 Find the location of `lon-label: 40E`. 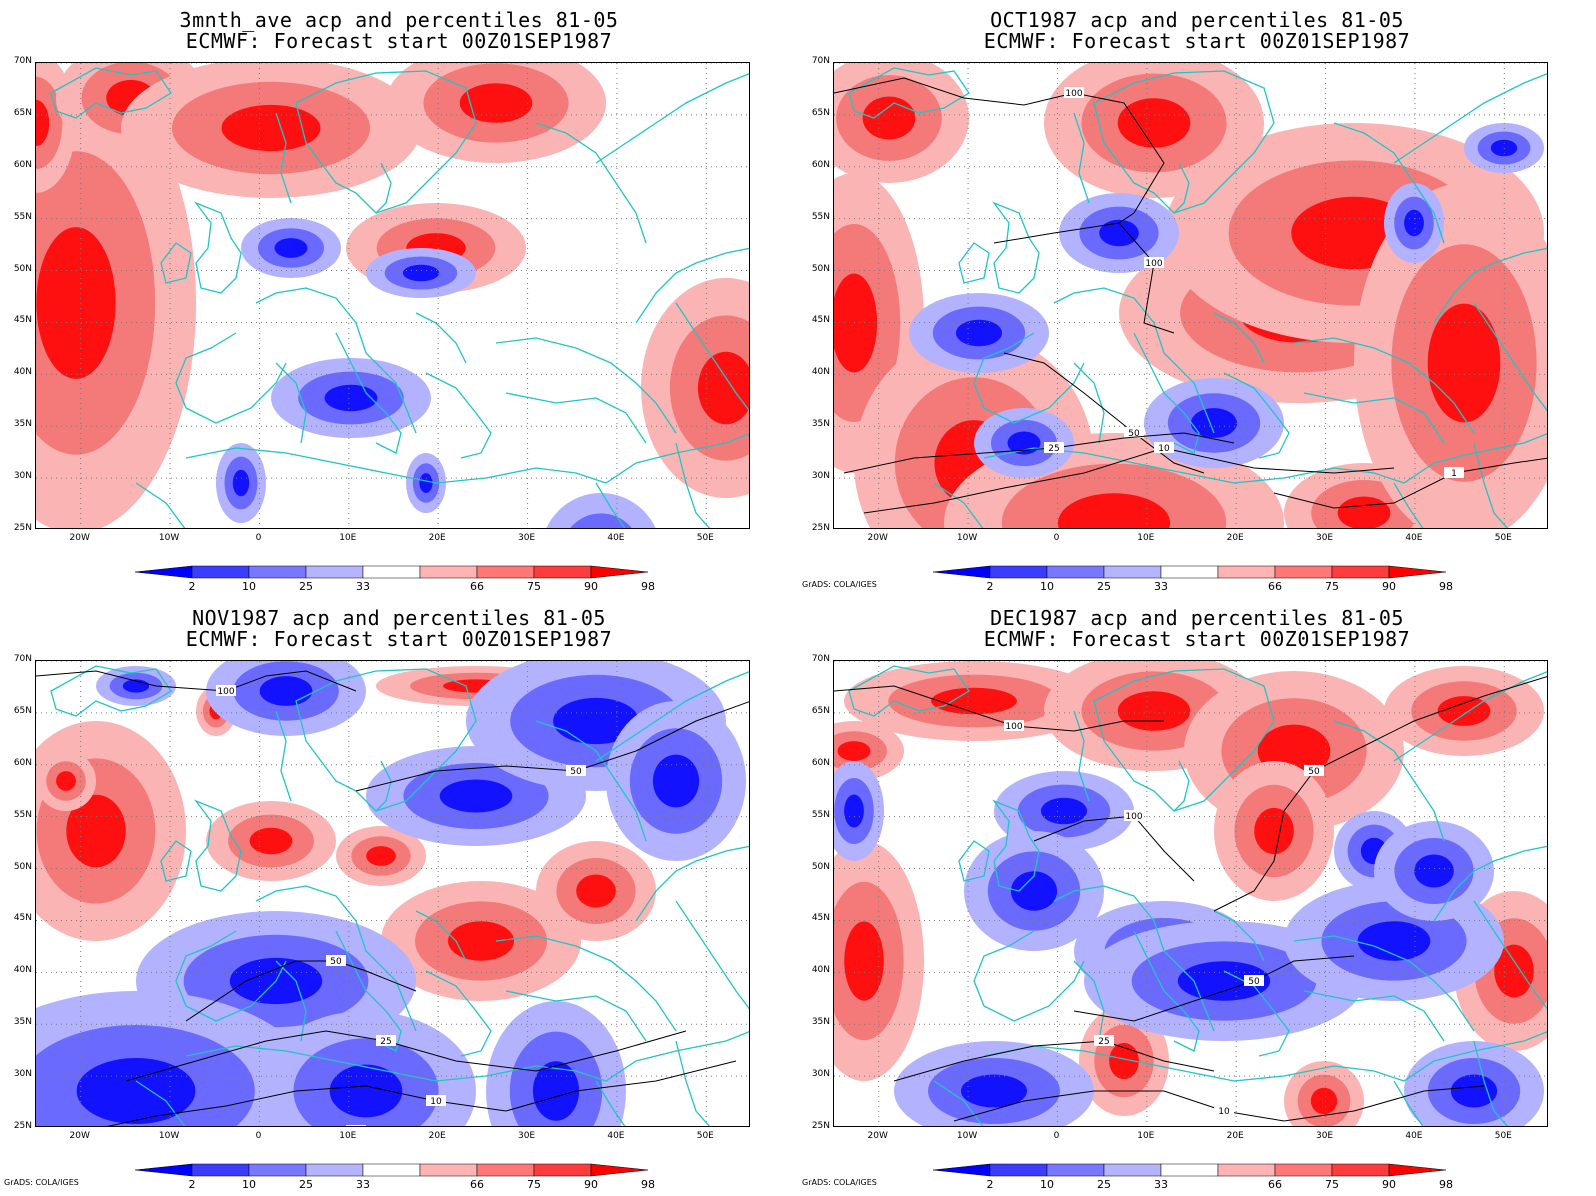

lon-label: 40E is located at coordinates (1414, 538).